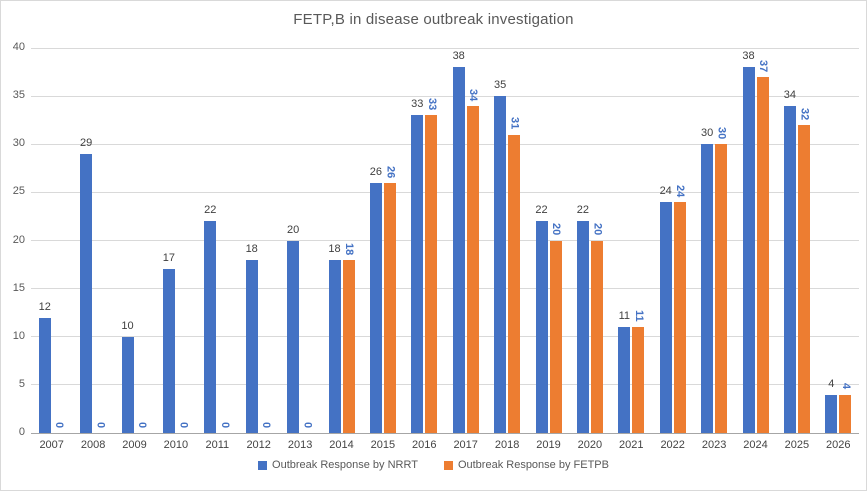  Describe the element at coordinates (134, 445) in the screenshot. I see `x-tick-label: 2009` at that location.